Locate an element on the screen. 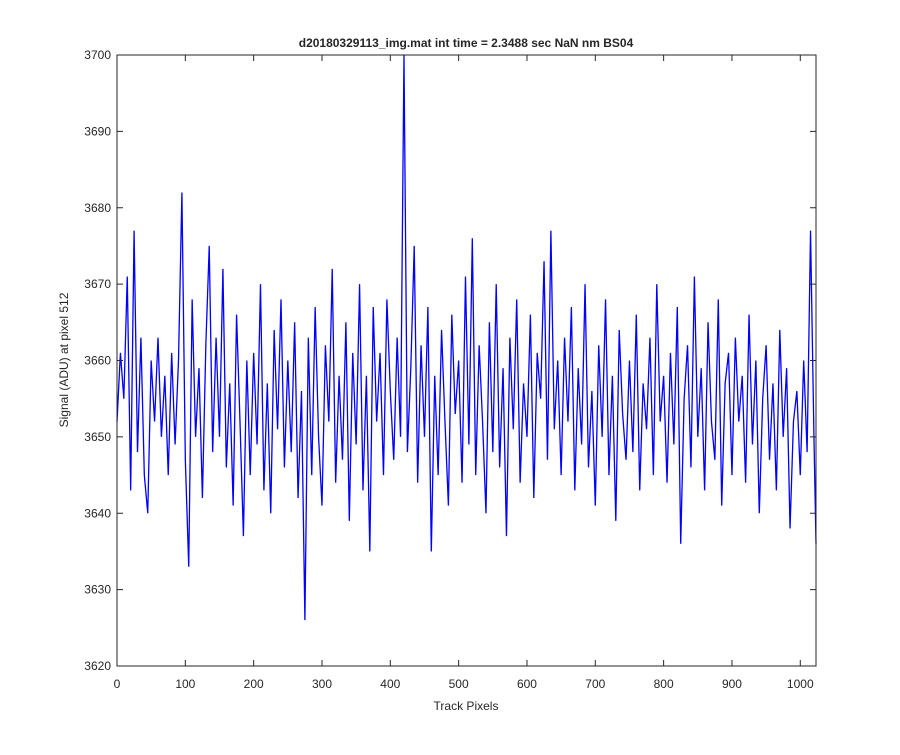  x-tick-label: 800 is located at coordinates (664, 684).